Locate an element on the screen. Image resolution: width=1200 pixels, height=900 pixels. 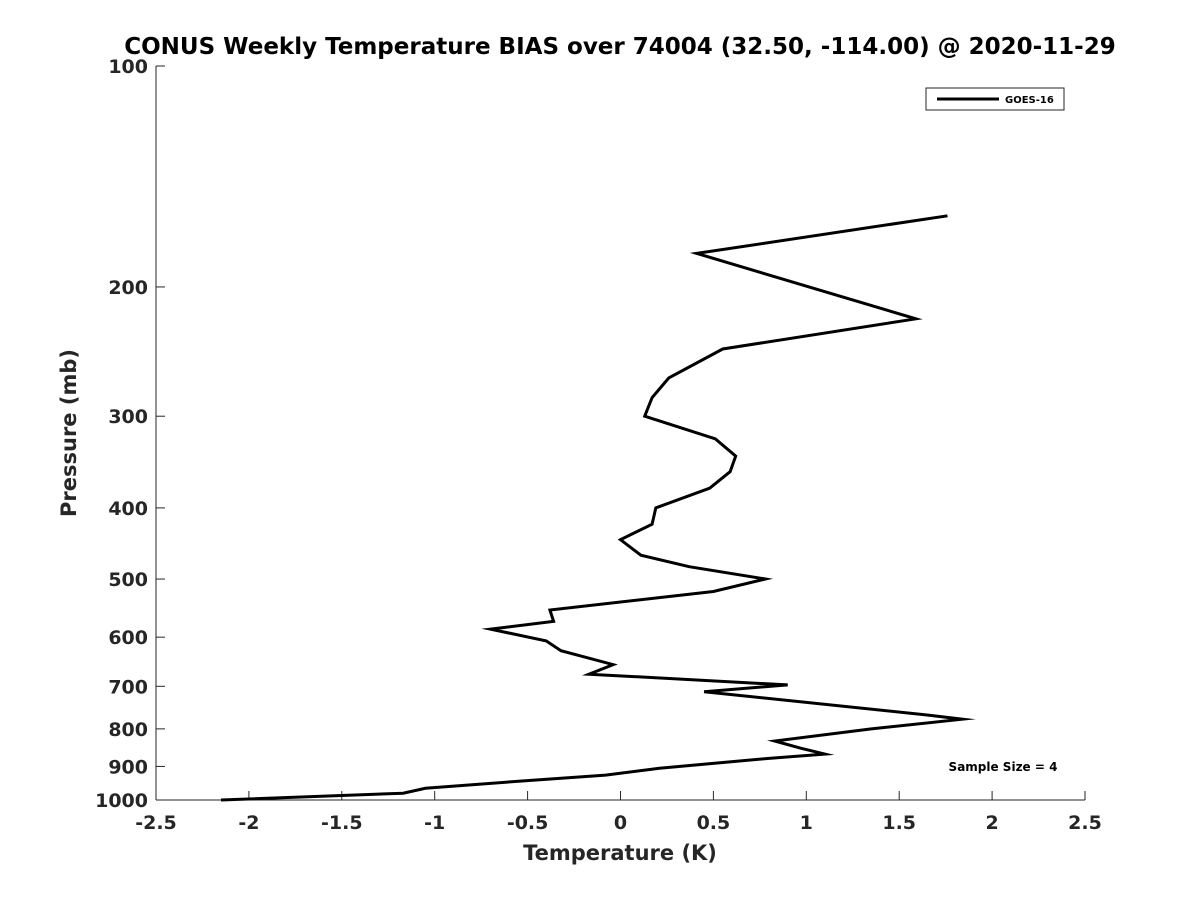
x-tick-label: 0.5 is located at coordinates (714, 823).